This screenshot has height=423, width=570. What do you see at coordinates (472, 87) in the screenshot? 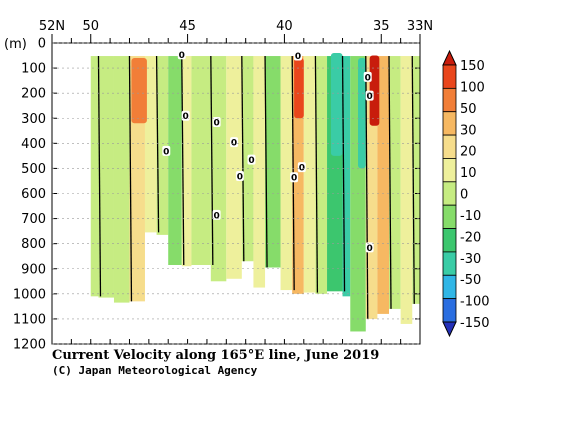
I see `colorbar-label: 100` at bounding box center [472, 87].